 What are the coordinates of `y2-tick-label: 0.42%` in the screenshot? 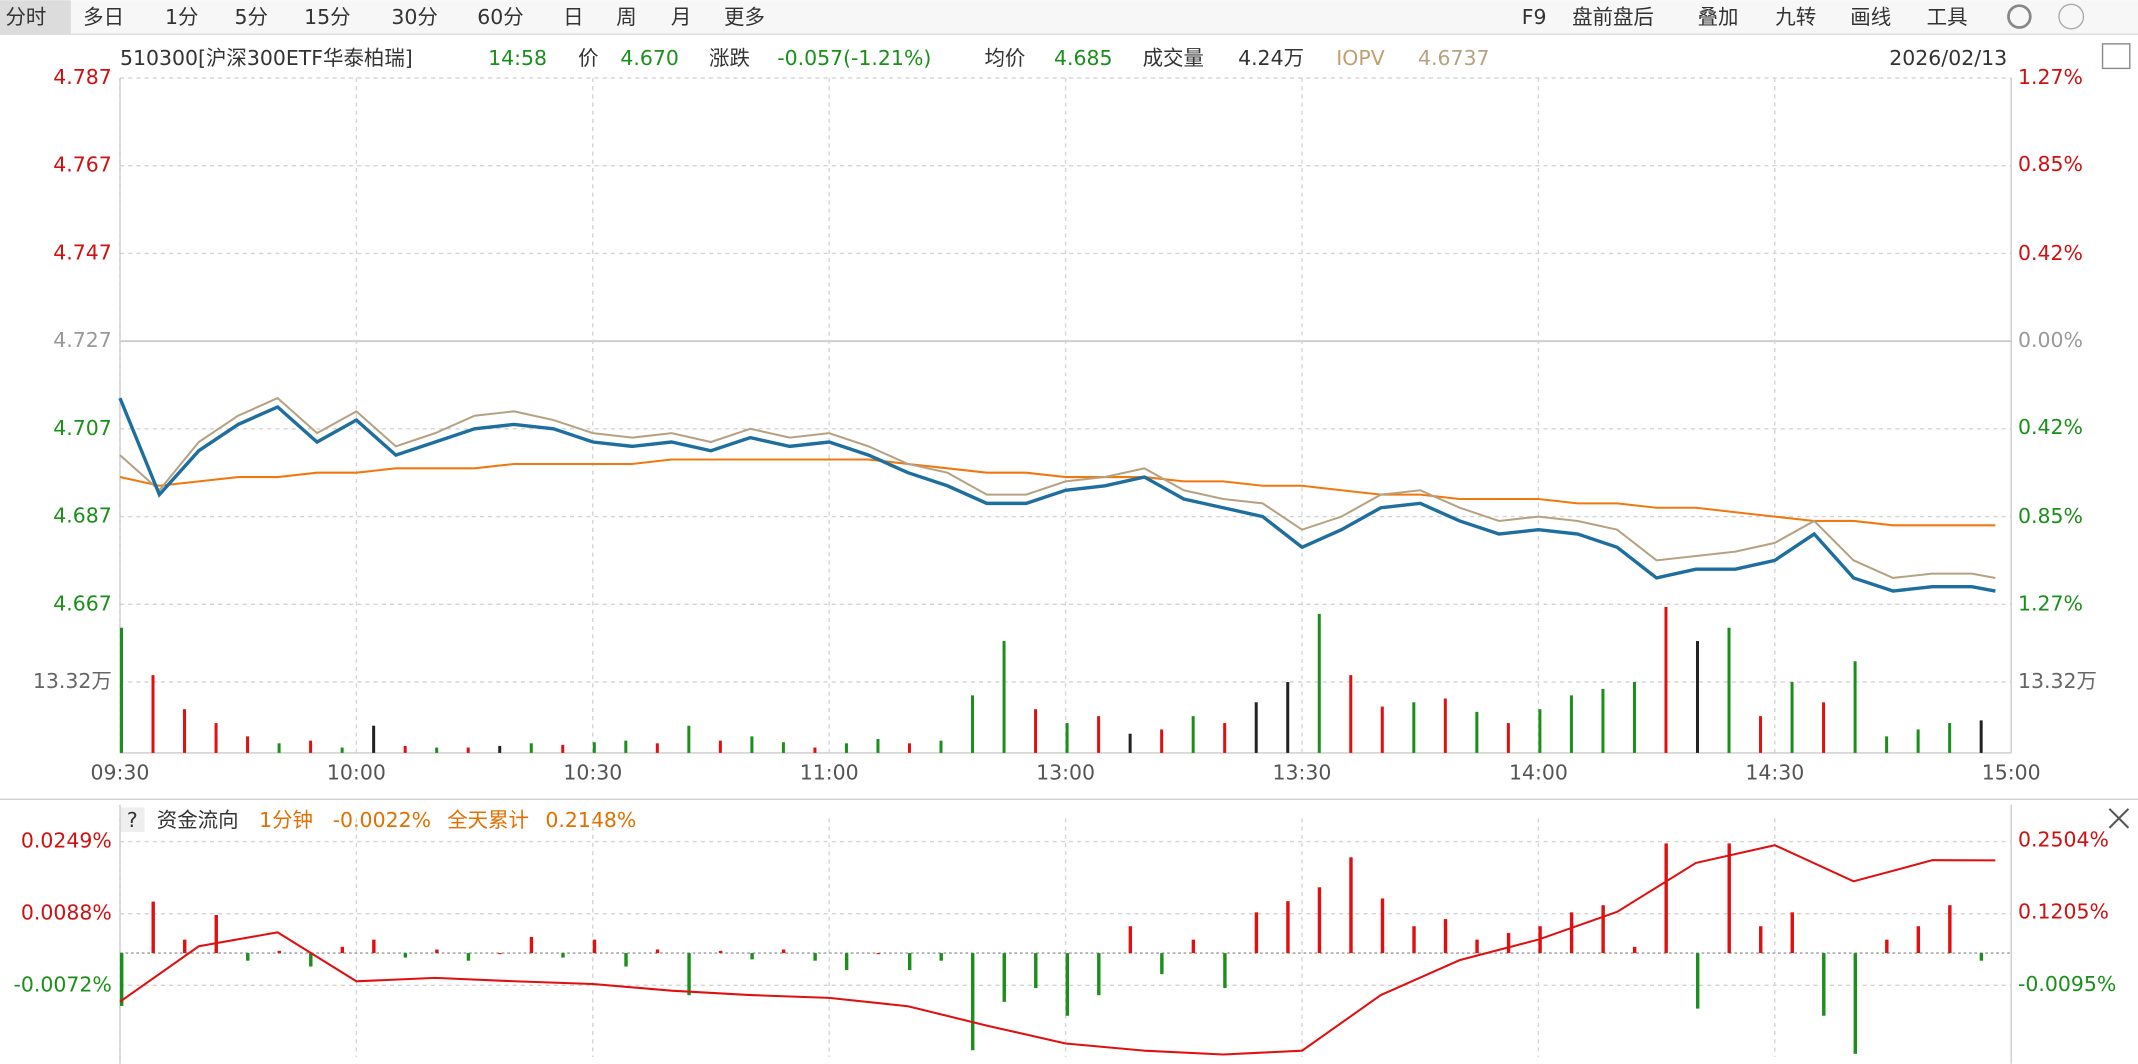 It's located at (2050, 427).